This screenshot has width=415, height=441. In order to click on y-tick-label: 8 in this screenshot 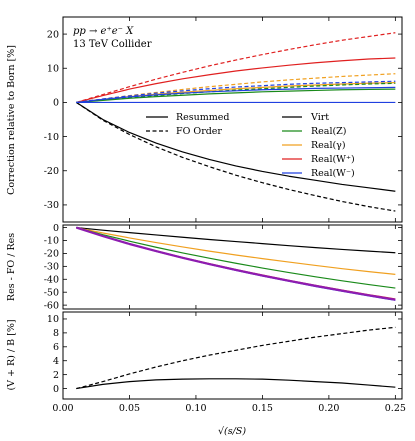, I will do `click(56, 333)`.